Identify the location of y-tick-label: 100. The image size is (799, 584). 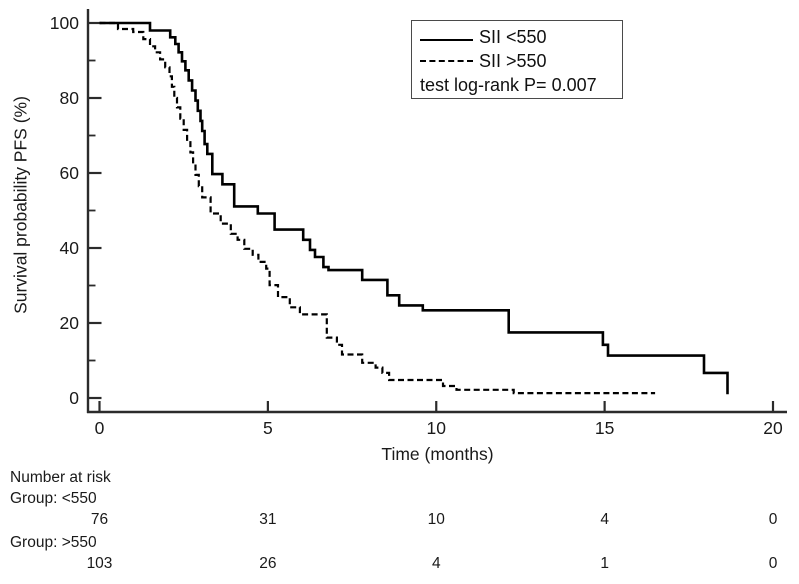
(64, 23).